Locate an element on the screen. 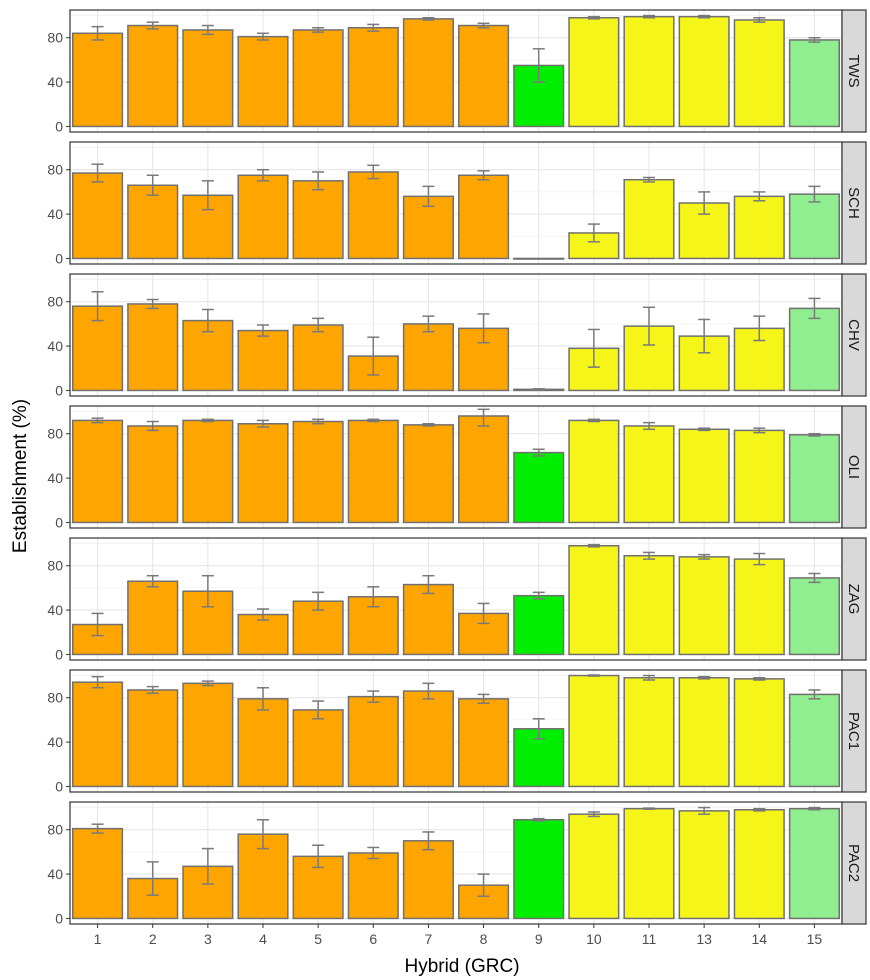 This screenshot has height=980, width=870. x-tick-label-9: 9 is located at coordinates (539, 939).